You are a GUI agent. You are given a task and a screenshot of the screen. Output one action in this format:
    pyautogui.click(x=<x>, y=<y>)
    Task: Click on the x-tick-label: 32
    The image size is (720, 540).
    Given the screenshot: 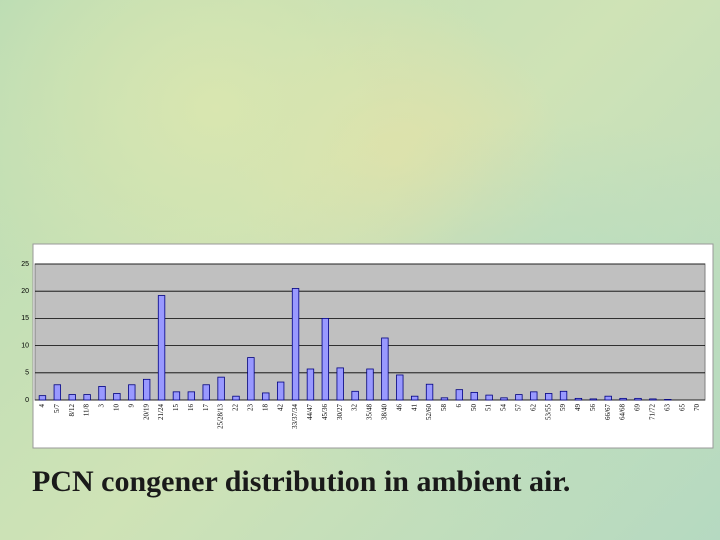 What is the action you would take?
    pyautogui.click(x=355, y=408)
    